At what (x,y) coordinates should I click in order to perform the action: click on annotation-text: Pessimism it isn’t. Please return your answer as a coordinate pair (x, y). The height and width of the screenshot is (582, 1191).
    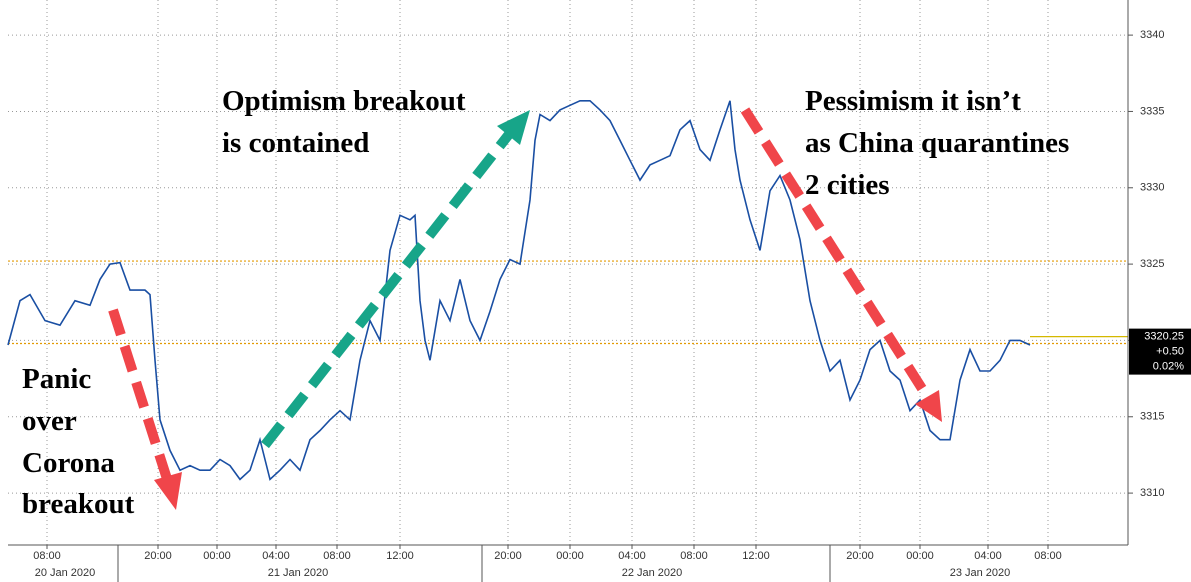
    Looking at the image, I should click on (913, 101).